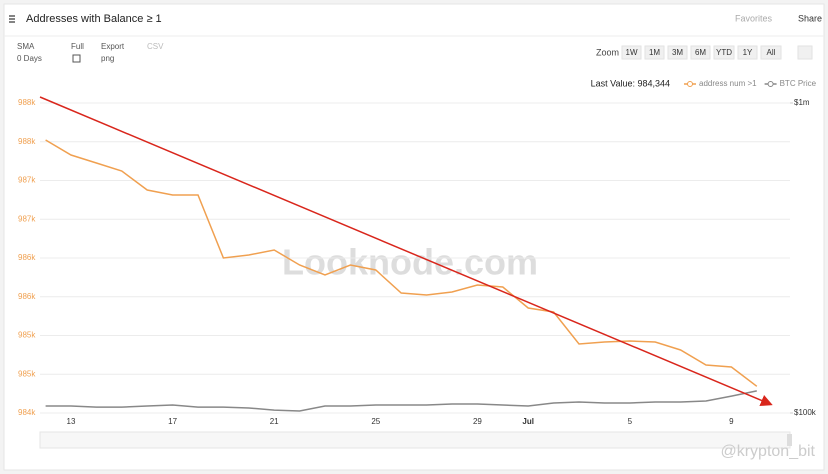 Image resolution: width=828 pixels, height=474 pixels. What do you see at coordinates (26, 46) in the screenshot?
I see `sma-label: SMA` at bounding box center [26, 46].